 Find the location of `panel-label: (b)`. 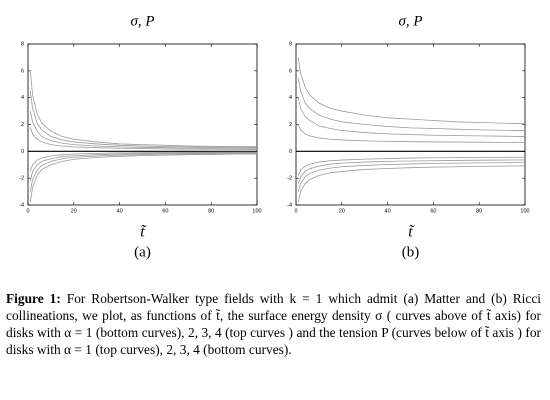

panel-label: (b) is located at coordinates (411, 252).